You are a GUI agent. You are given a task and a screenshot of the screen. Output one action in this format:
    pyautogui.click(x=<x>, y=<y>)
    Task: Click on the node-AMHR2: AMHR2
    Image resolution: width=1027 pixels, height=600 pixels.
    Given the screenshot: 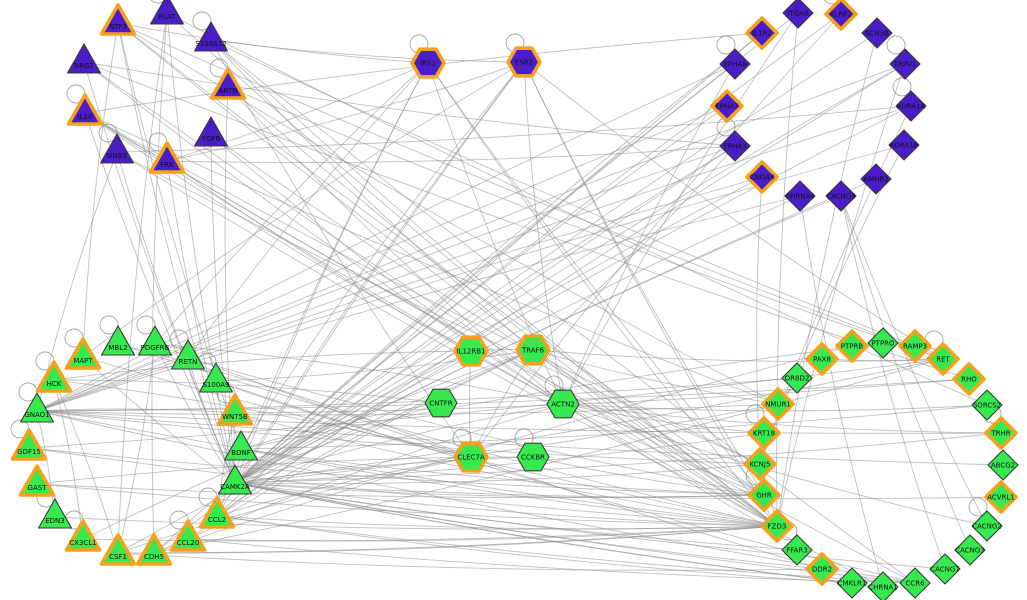 What is the action you would take?
    pyautogui.click(x=876, y=179)
    